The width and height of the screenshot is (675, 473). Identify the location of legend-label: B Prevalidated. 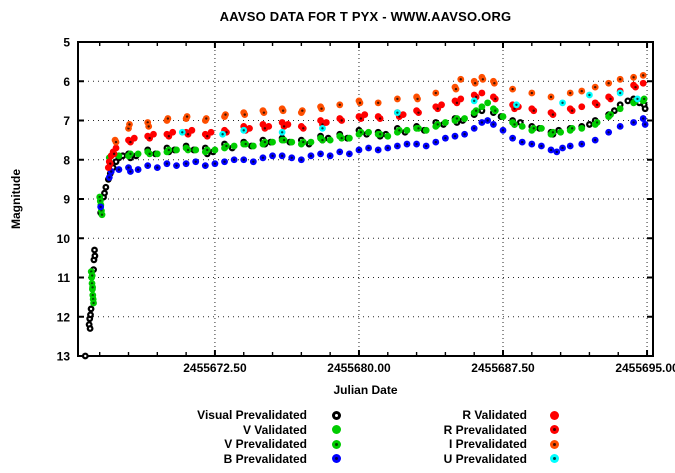
(265, 458).